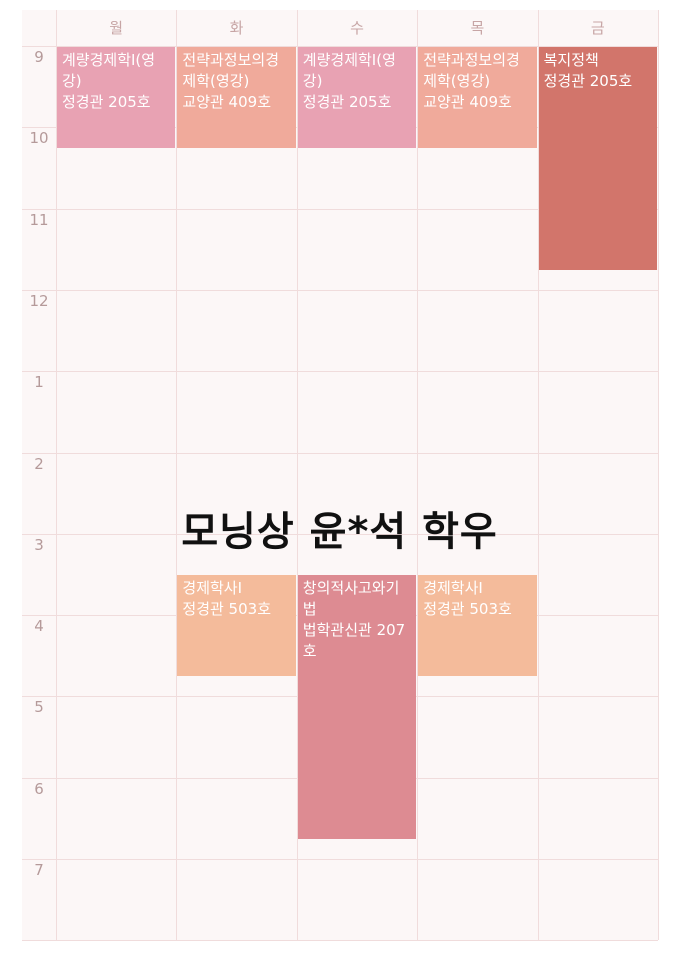 The height and width of the screenshot is (960, 679). What do you see at coordinates (354, 641) in the screenshot?
I see `course-room: 법학관신관 207호` at bounding box center [354, 641].